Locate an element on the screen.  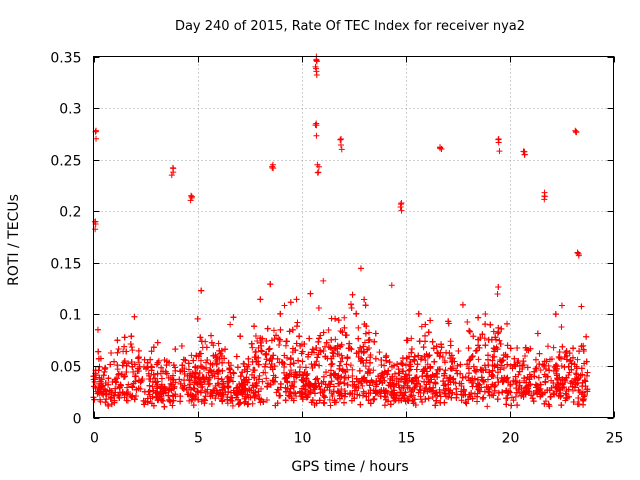
y-tick-label: 0.2 is located at coordinates (70, 213).